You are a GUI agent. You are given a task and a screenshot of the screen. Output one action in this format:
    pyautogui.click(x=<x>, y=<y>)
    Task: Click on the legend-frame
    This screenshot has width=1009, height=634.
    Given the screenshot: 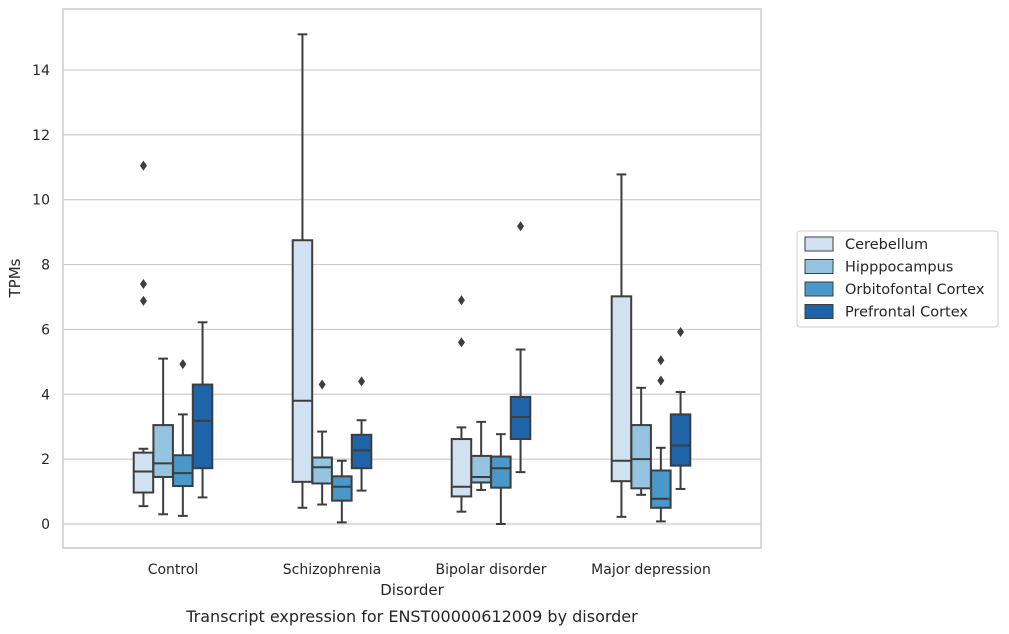 What is the action you would take?
    pyautogui.click(x=897, y=279)
    